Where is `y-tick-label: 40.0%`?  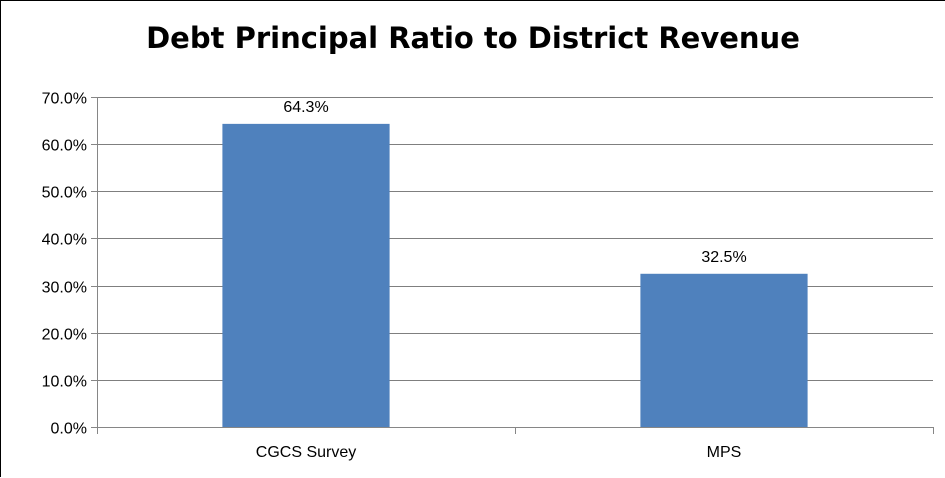
y-tick-label: 40.0% is located at coordinates (64, 240).